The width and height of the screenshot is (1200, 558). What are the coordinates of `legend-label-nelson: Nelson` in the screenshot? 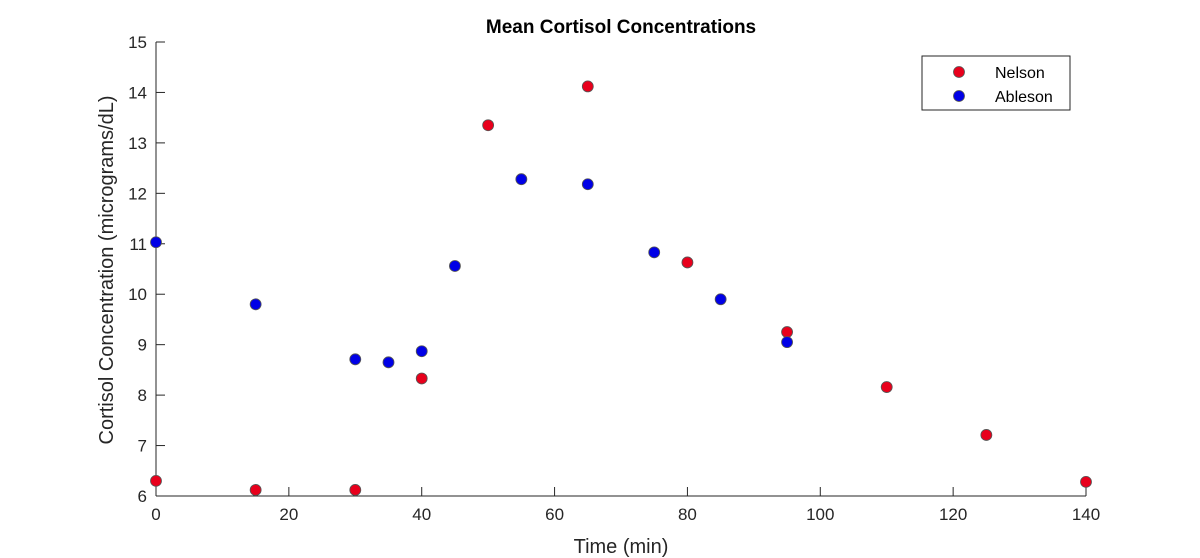 It's located at (1020, 73).